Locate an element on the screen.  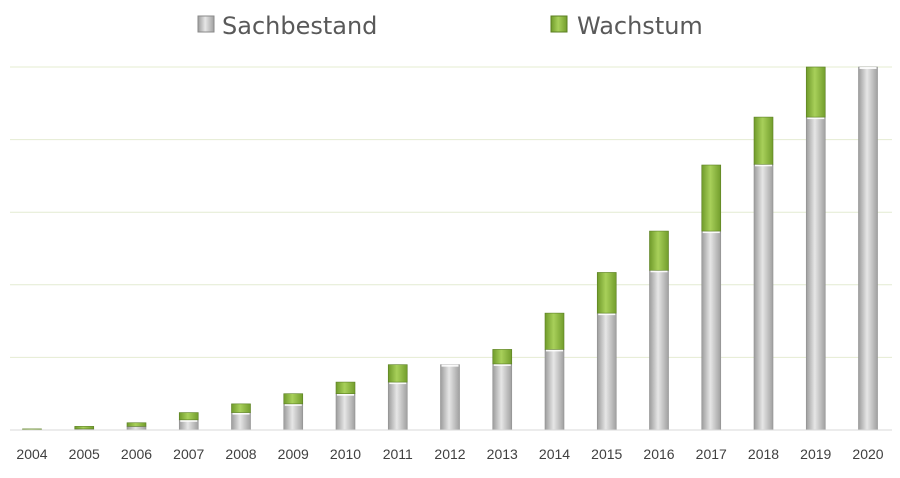
x-tick-label: 2004 is located at coordinates (31, 454).